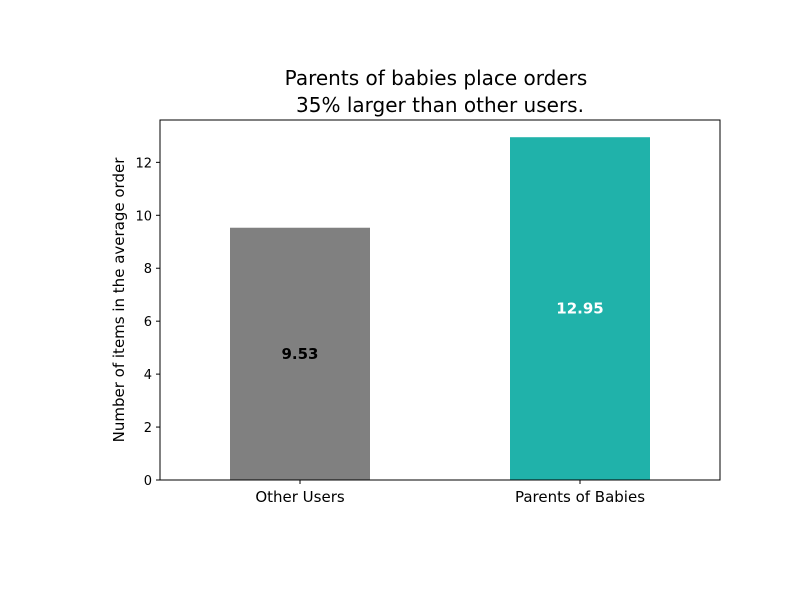 Image resolution: width=800 pixels, height=600 pixels. What do you see at coordinates (450, 493) in the screenshot?
I see `x-axis: Other Users Parents of Babies` at bounding box center [450, 493].